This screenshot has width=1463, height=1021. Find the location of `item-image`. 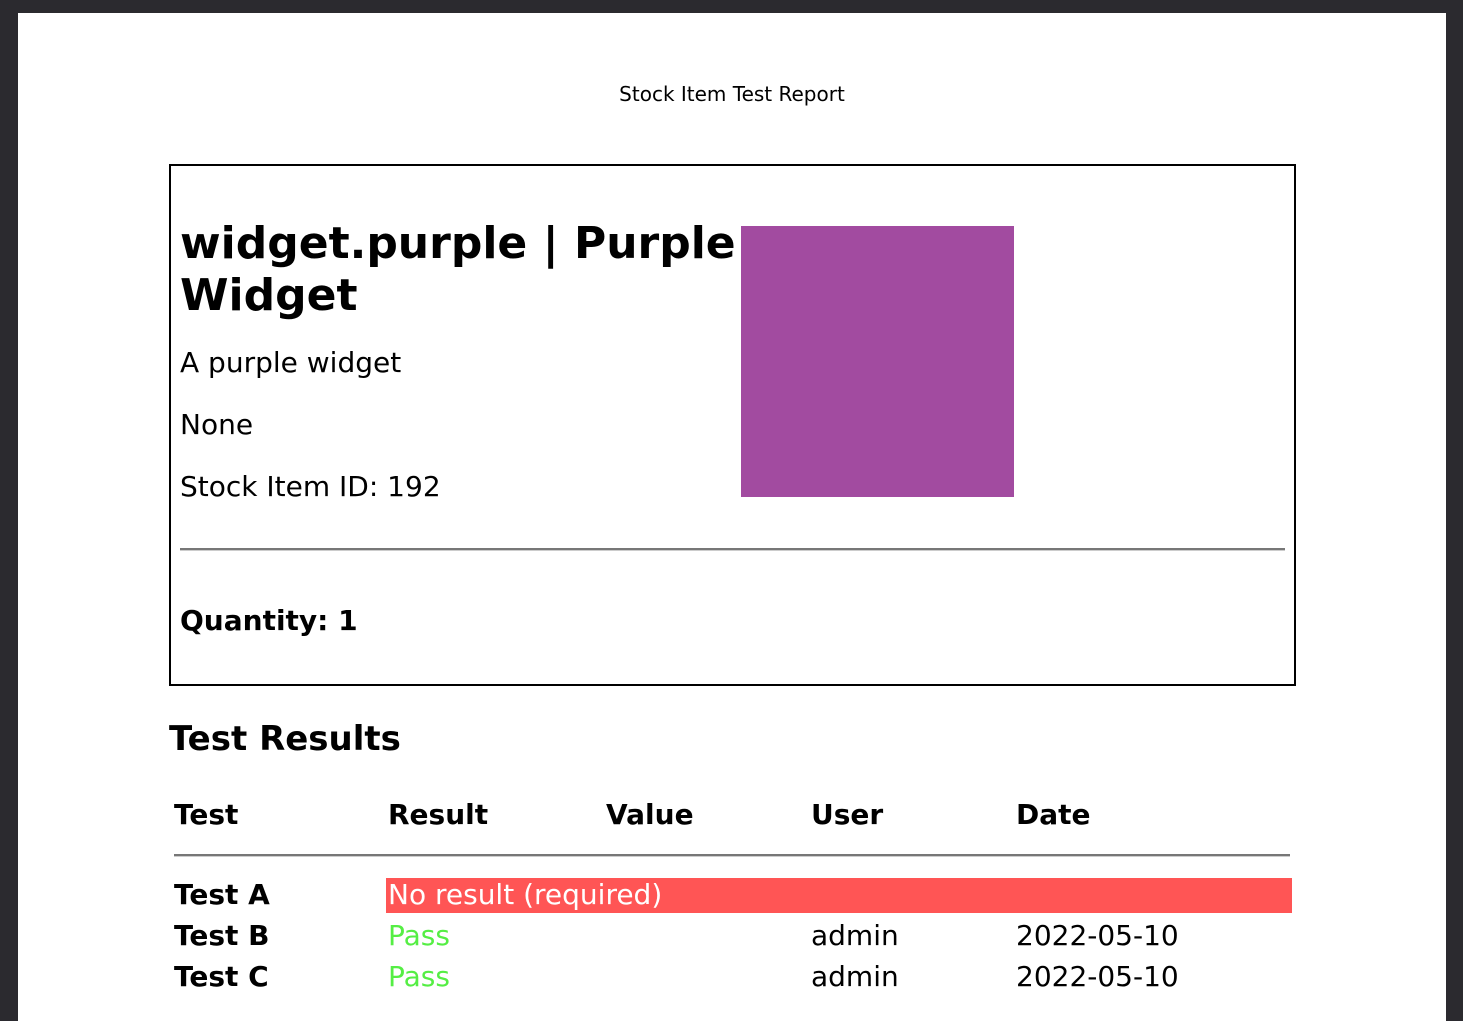

item-image is located at coordinates (877, 361).